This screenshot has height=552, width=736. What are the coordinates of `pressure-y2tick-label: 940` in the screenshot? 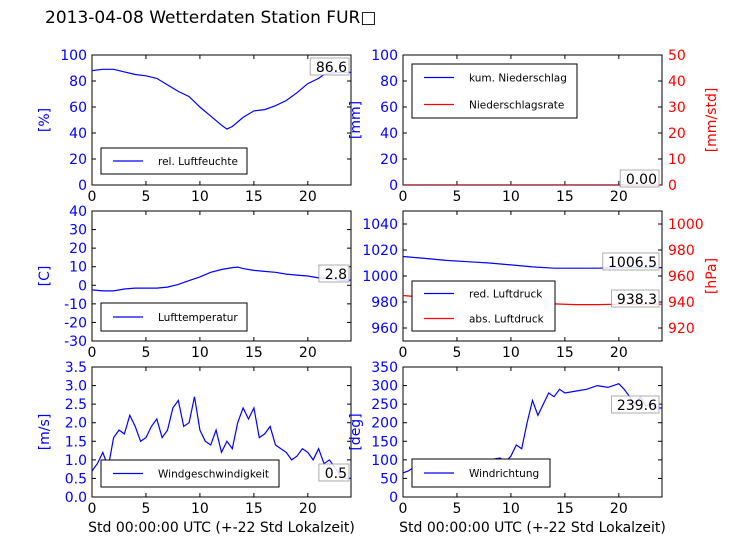 It's located at (681, 303).